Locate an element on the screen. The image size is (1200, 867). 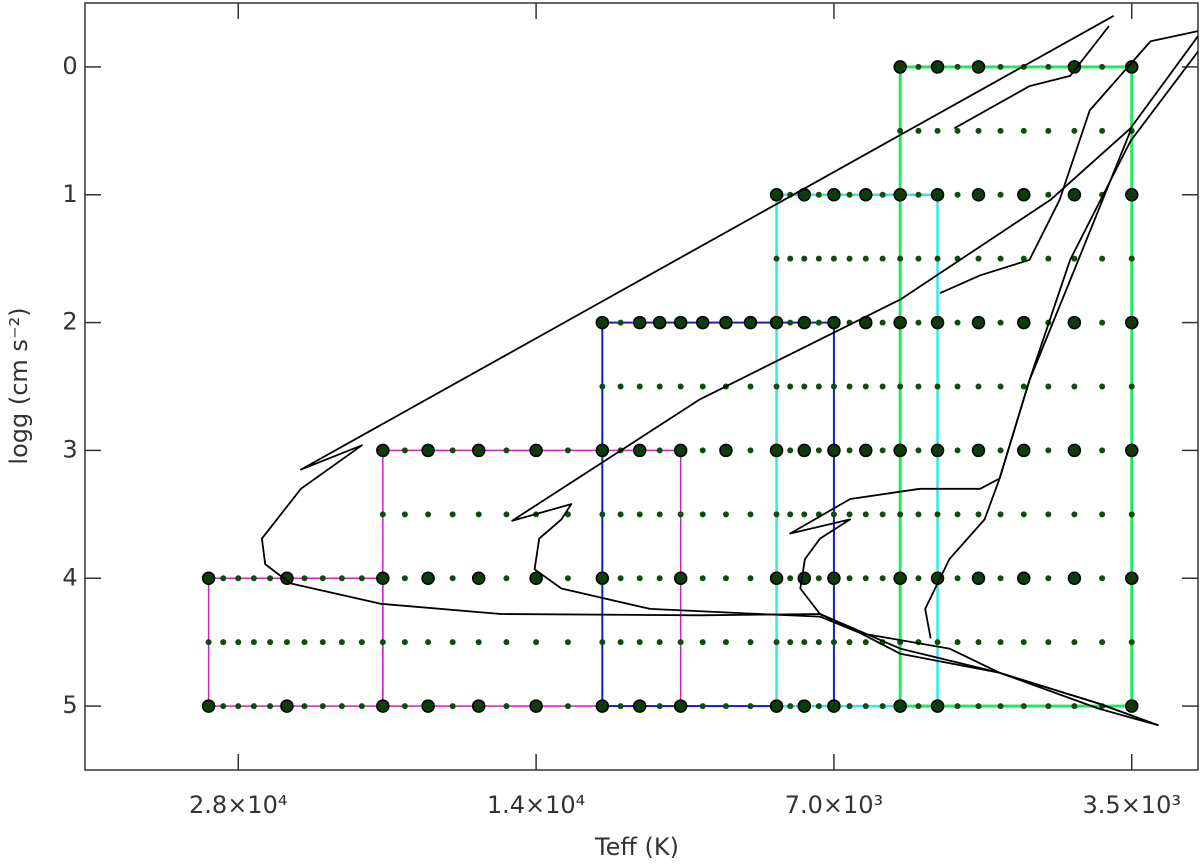
x-axis-label: Teff (K) is located at coordinates (636, 847).